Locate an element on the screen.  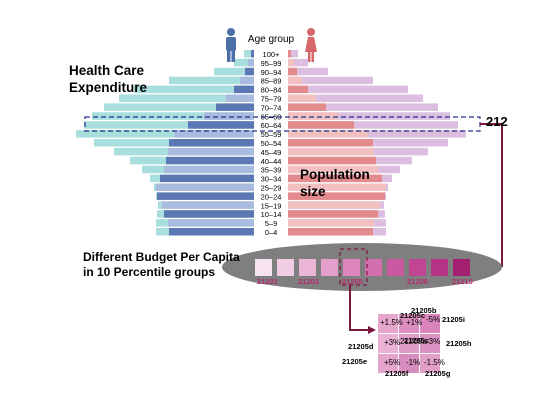
age-group-label: 5–9 is located at coordinates (271, 223).